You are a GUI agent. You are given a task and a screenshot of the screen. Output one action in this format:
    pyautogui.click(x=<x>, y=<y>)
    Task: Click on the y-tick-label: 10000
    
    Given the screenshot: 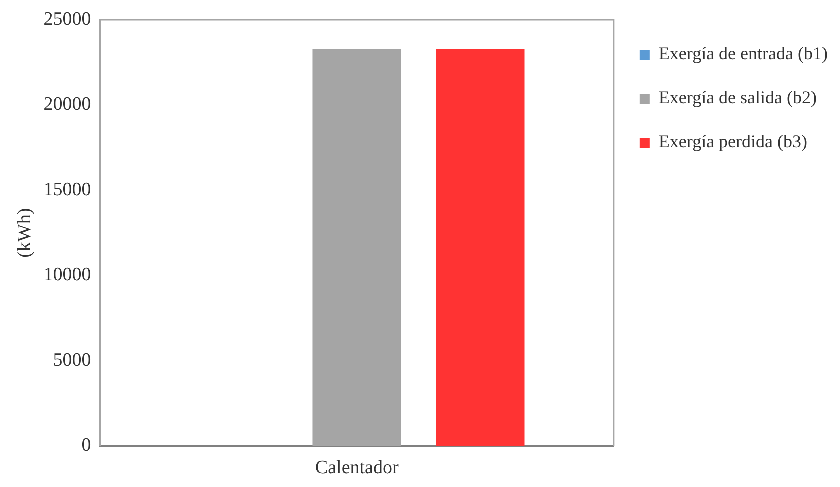 What is the action you would take?
    pyautogui.click(x=68, y=275)
    